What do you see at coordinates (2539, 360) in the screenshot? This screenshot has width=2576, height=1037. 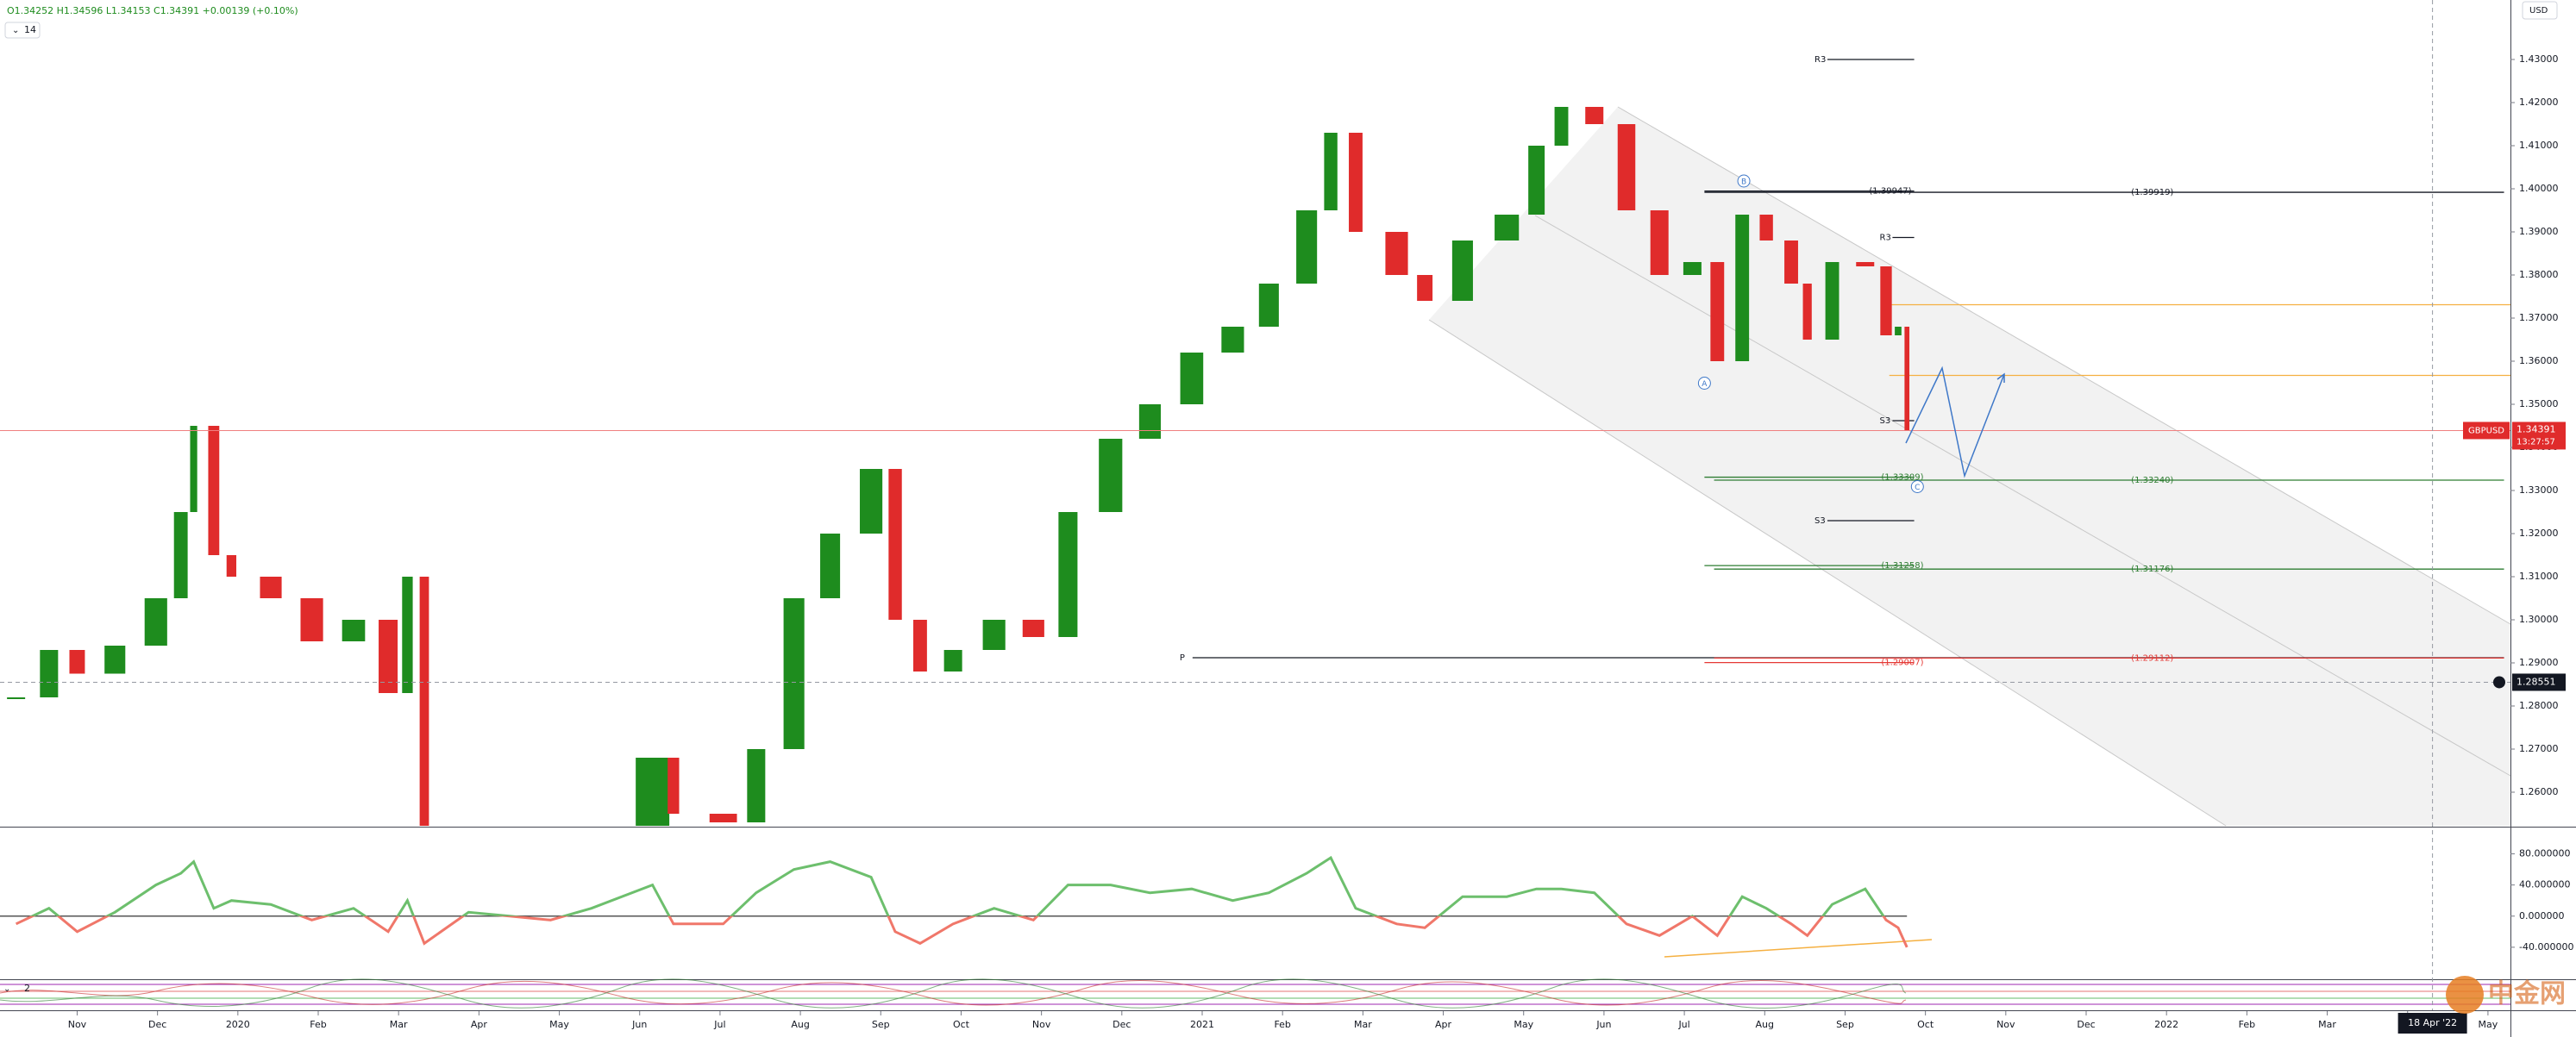 I see `y-tick-label: 1.36000` at bounding box center [2539, 360].